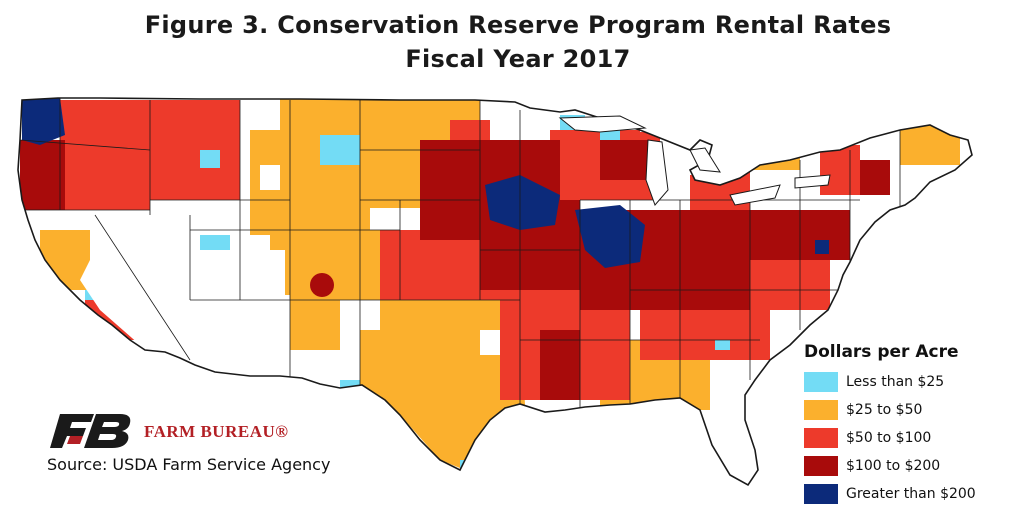 The image size is (1036, 514). Describe the element at coordinates (881, 352) in the screenshot. I see `legend-title: Dollars per Acre` at that location.